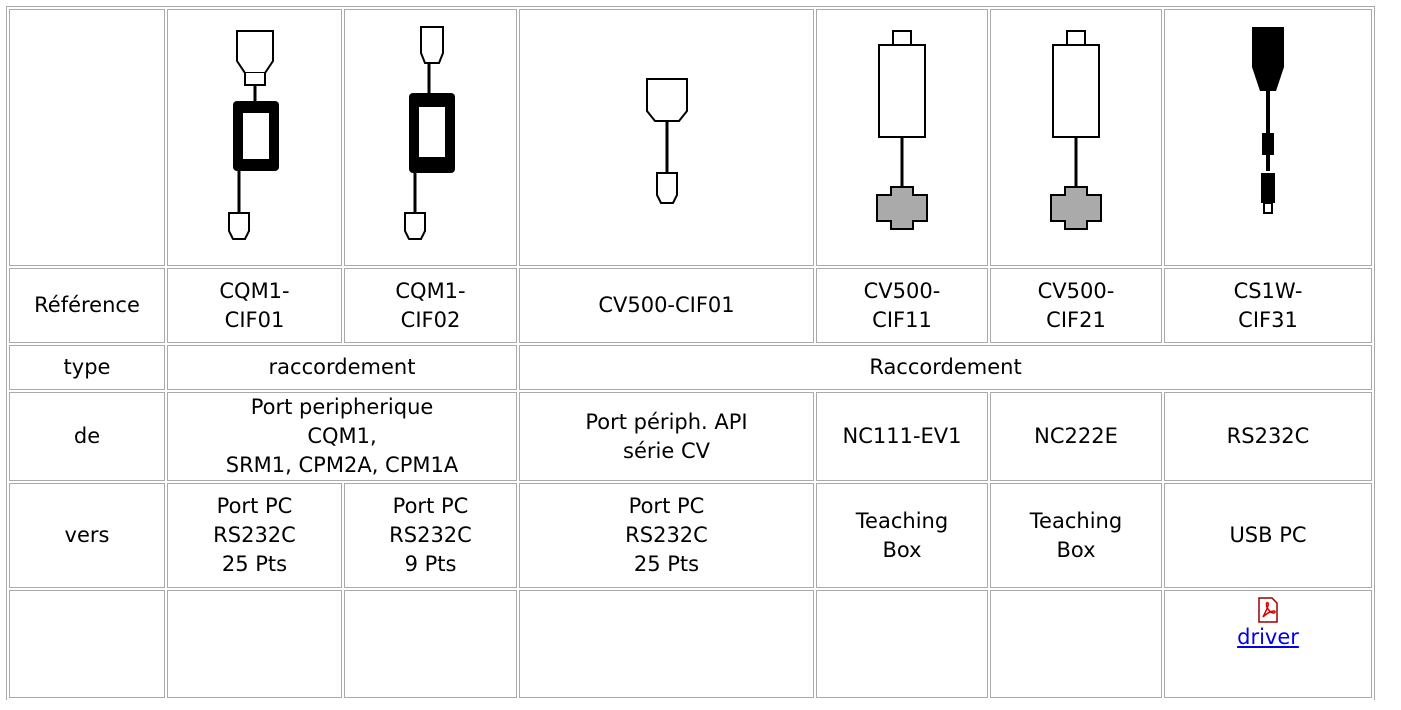  I want to click on cell-text: USB PC, so click(1268, 535).